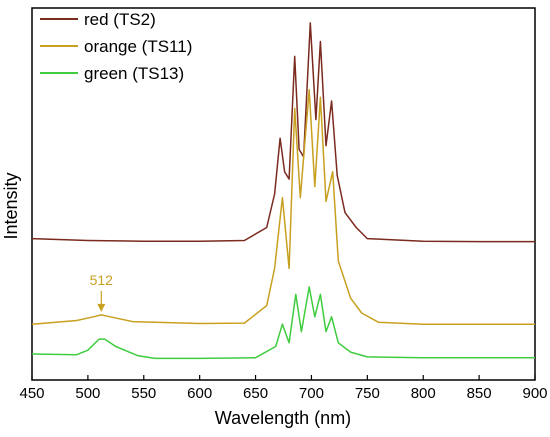 The width and height of the screenshot is (550, 437). I want to click on x-tick-label: 700, so click(311, 393).